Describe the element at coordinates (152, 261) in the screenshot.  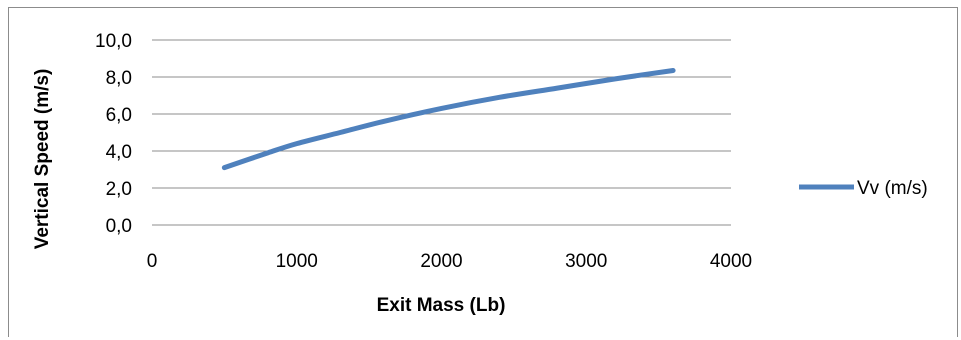
I see `x-tick-label: 0` at that location.